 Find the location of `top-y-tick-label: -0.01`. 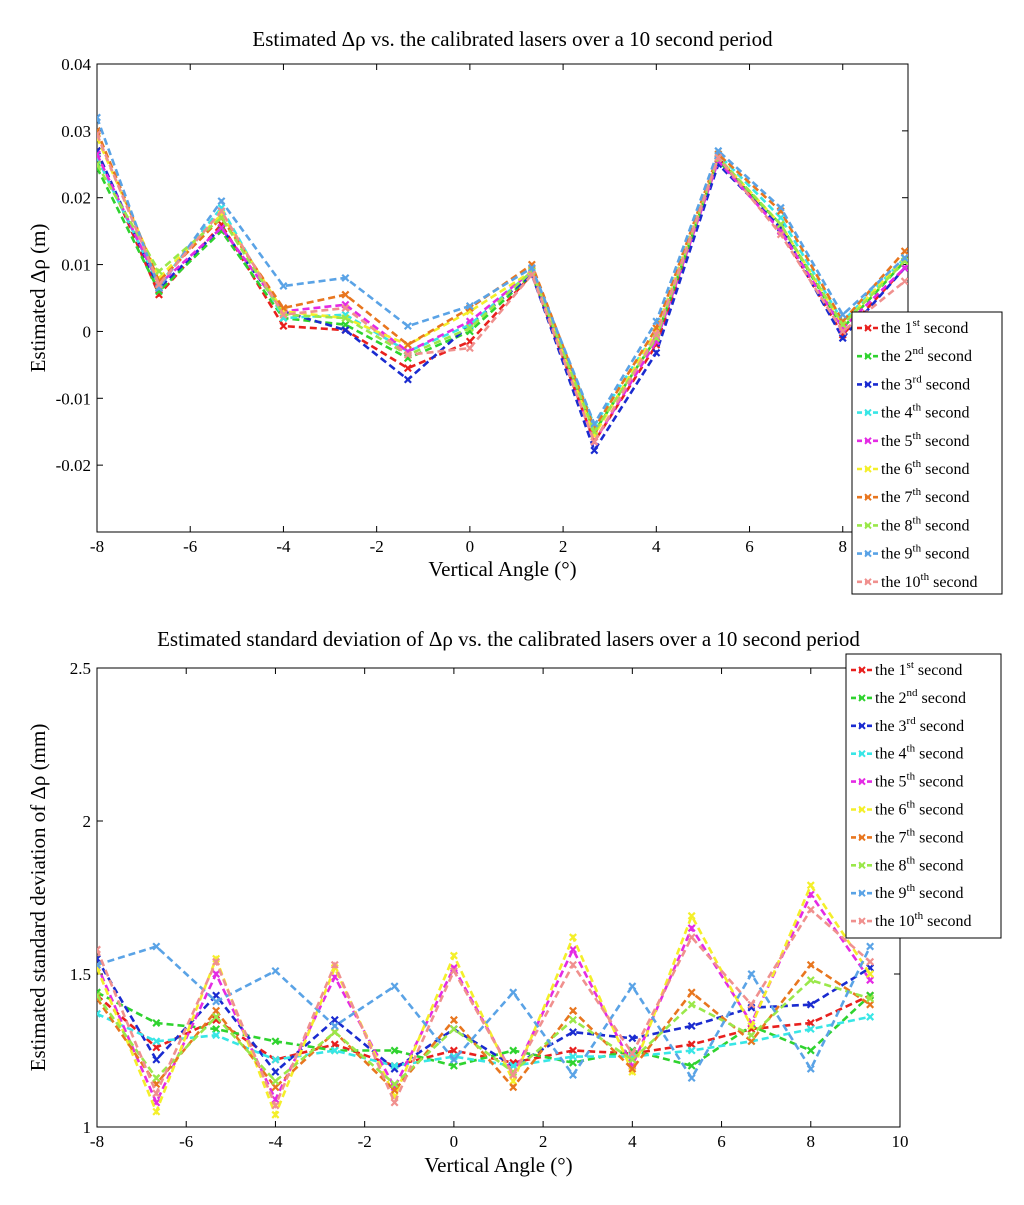

top-y-tick-label: -0.01 is located at coordinates (73, 398).